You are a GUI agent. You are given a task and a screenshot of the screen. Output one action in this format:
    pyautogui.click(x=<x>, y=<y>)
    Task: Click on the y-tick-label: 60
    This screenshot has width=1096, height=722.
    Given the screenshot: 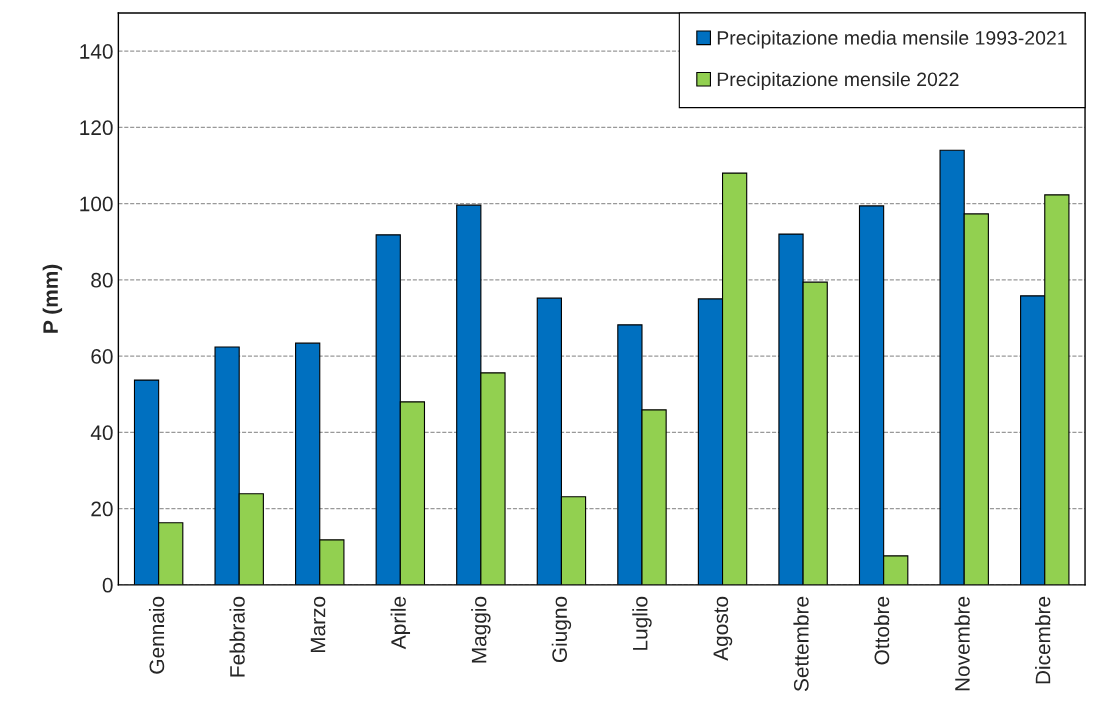 What is the action you would take?
    pyautogui.click(x=102, y=356)
    